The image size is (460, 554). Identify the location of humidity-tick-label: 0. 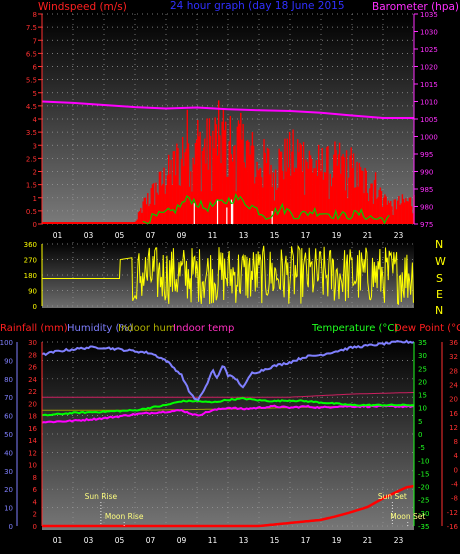
(11, 527).